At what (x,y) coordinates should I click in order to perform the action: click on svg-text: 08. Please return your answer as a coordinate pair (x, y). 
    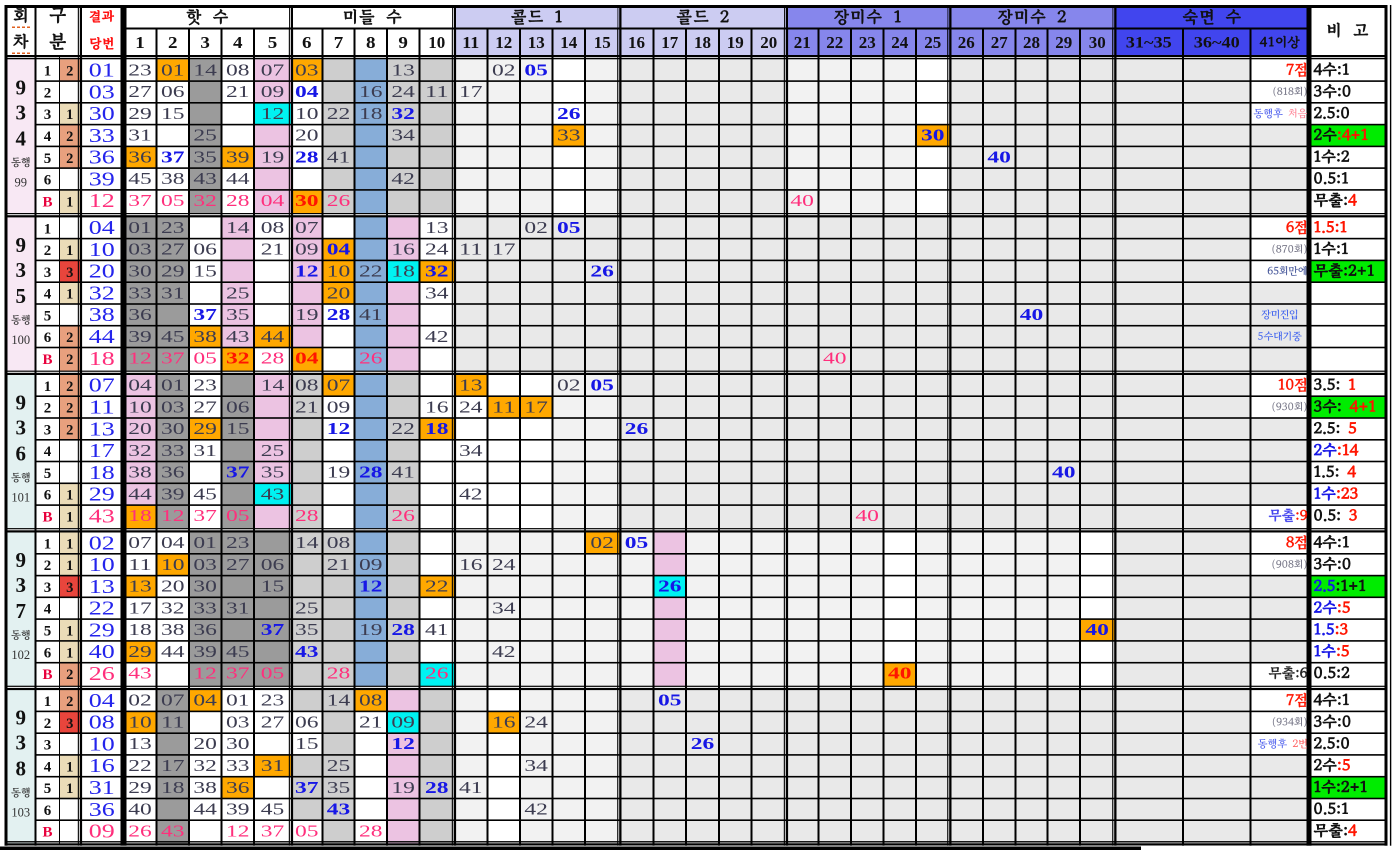
    Looking at the image, I should click on (339, 542).